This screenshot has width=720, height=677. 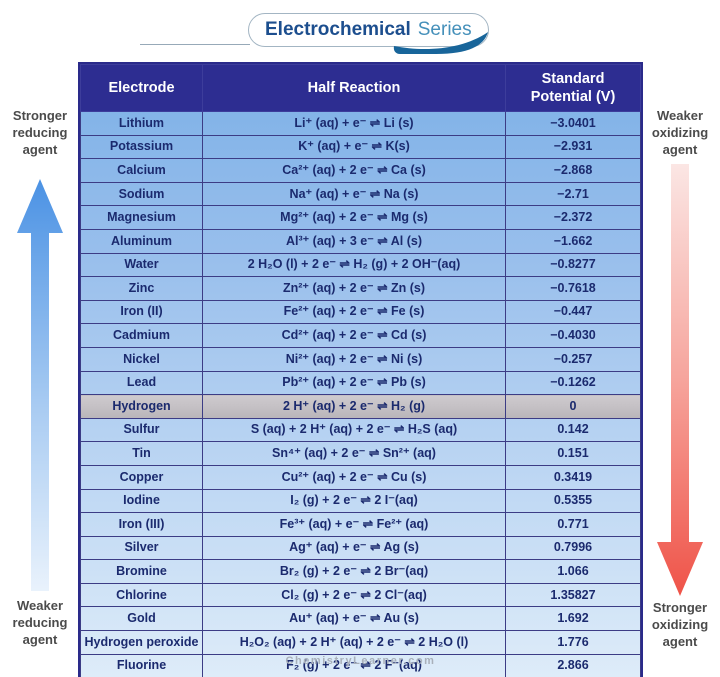 I want to click on electrode-cell: Tin, so click(x=141, y=453).